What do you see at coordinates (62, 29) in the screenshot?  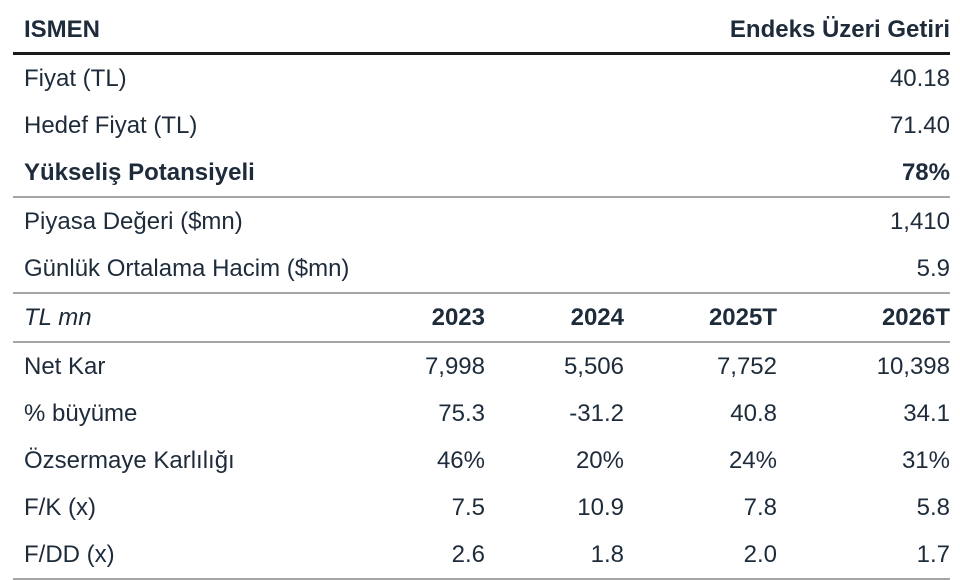 I see `ticker-label: ISMEN` at bounding box center [62, 29].